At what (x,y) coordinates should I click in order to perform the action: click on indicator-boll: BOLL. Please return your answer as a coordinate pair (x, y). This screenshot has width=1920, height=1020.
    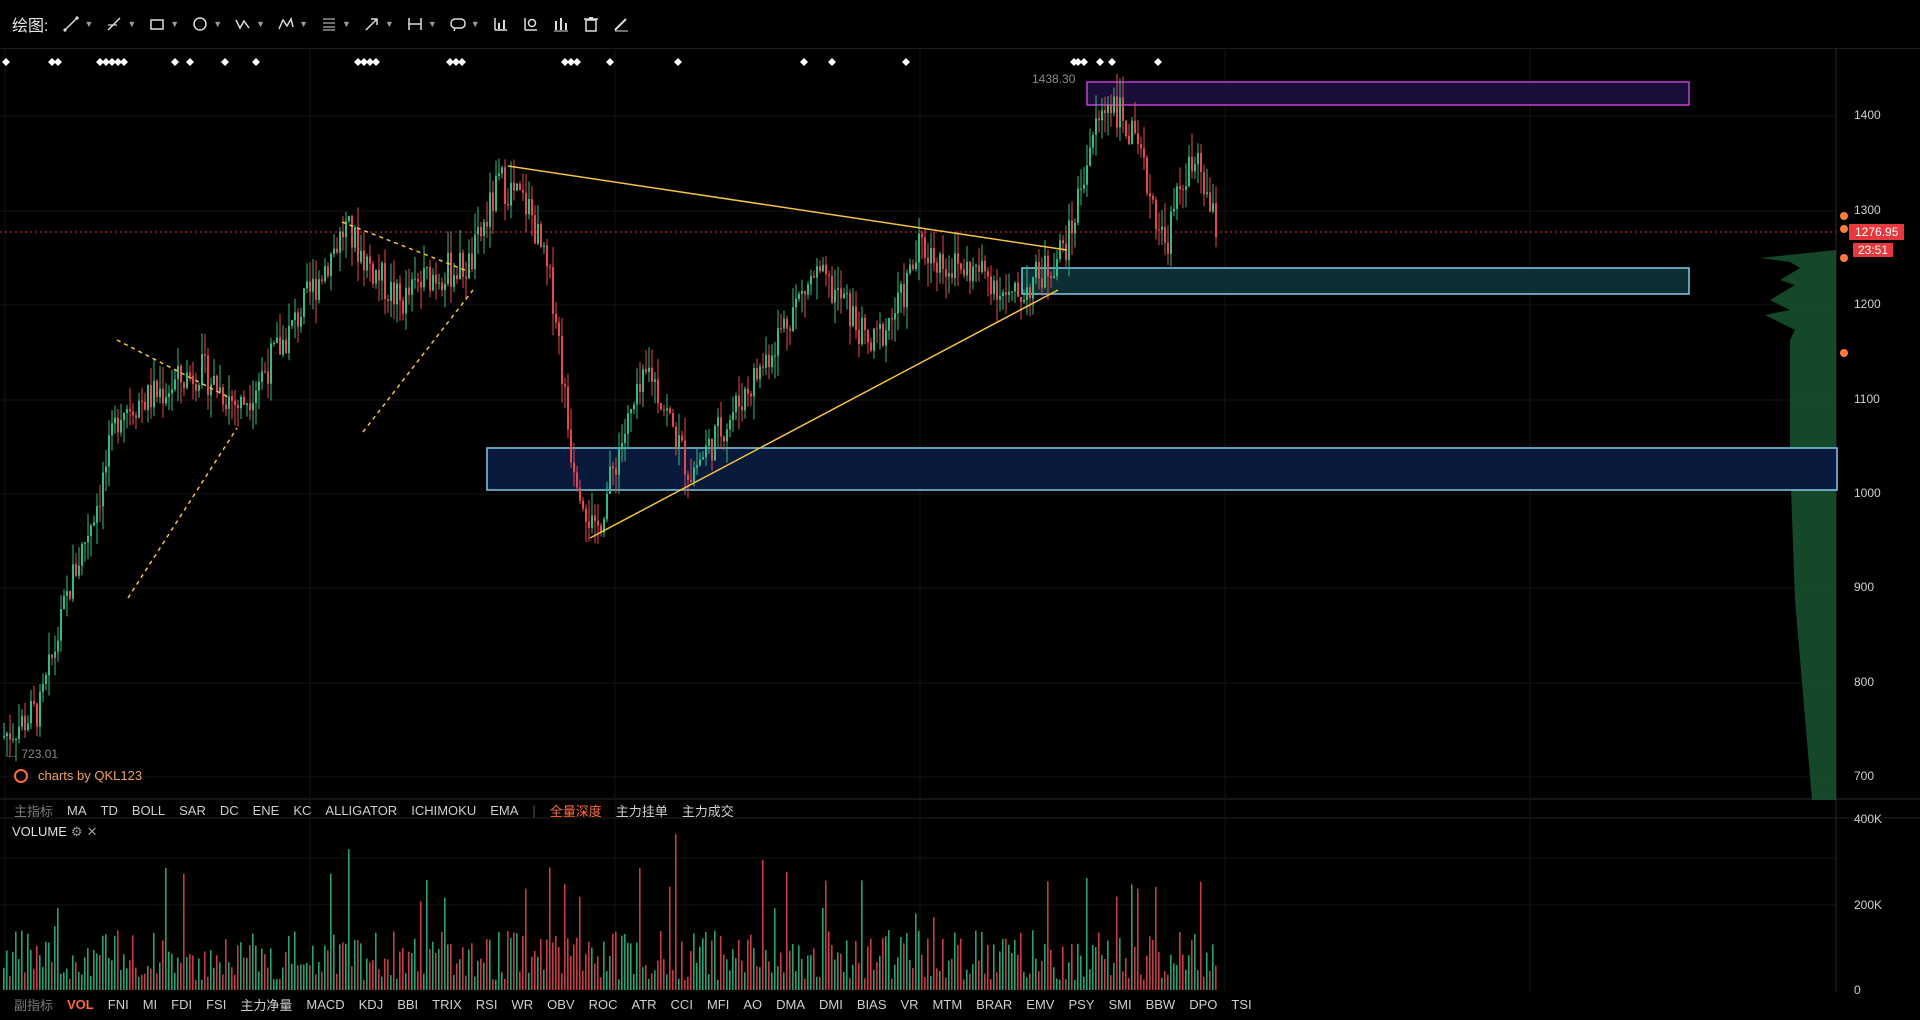
    Looking at the image, I should click on (148, 810).